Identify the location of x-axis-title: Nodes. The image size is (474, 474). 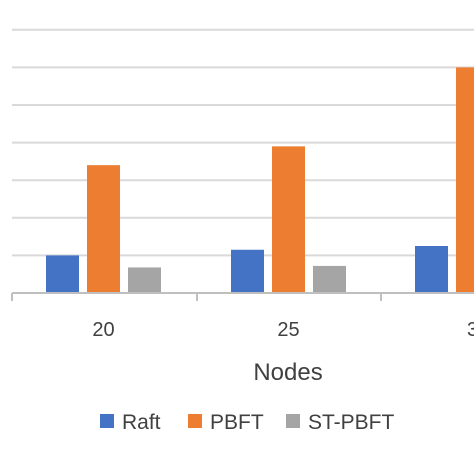
(287, 372).